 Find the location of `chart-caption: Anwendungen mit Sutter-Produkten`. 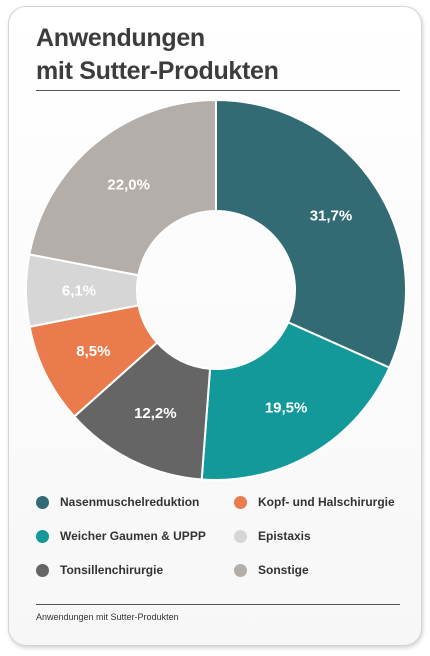

chart-caption: Anwendungen mit Sutter-Produkten is located at coordinates (107, 617).